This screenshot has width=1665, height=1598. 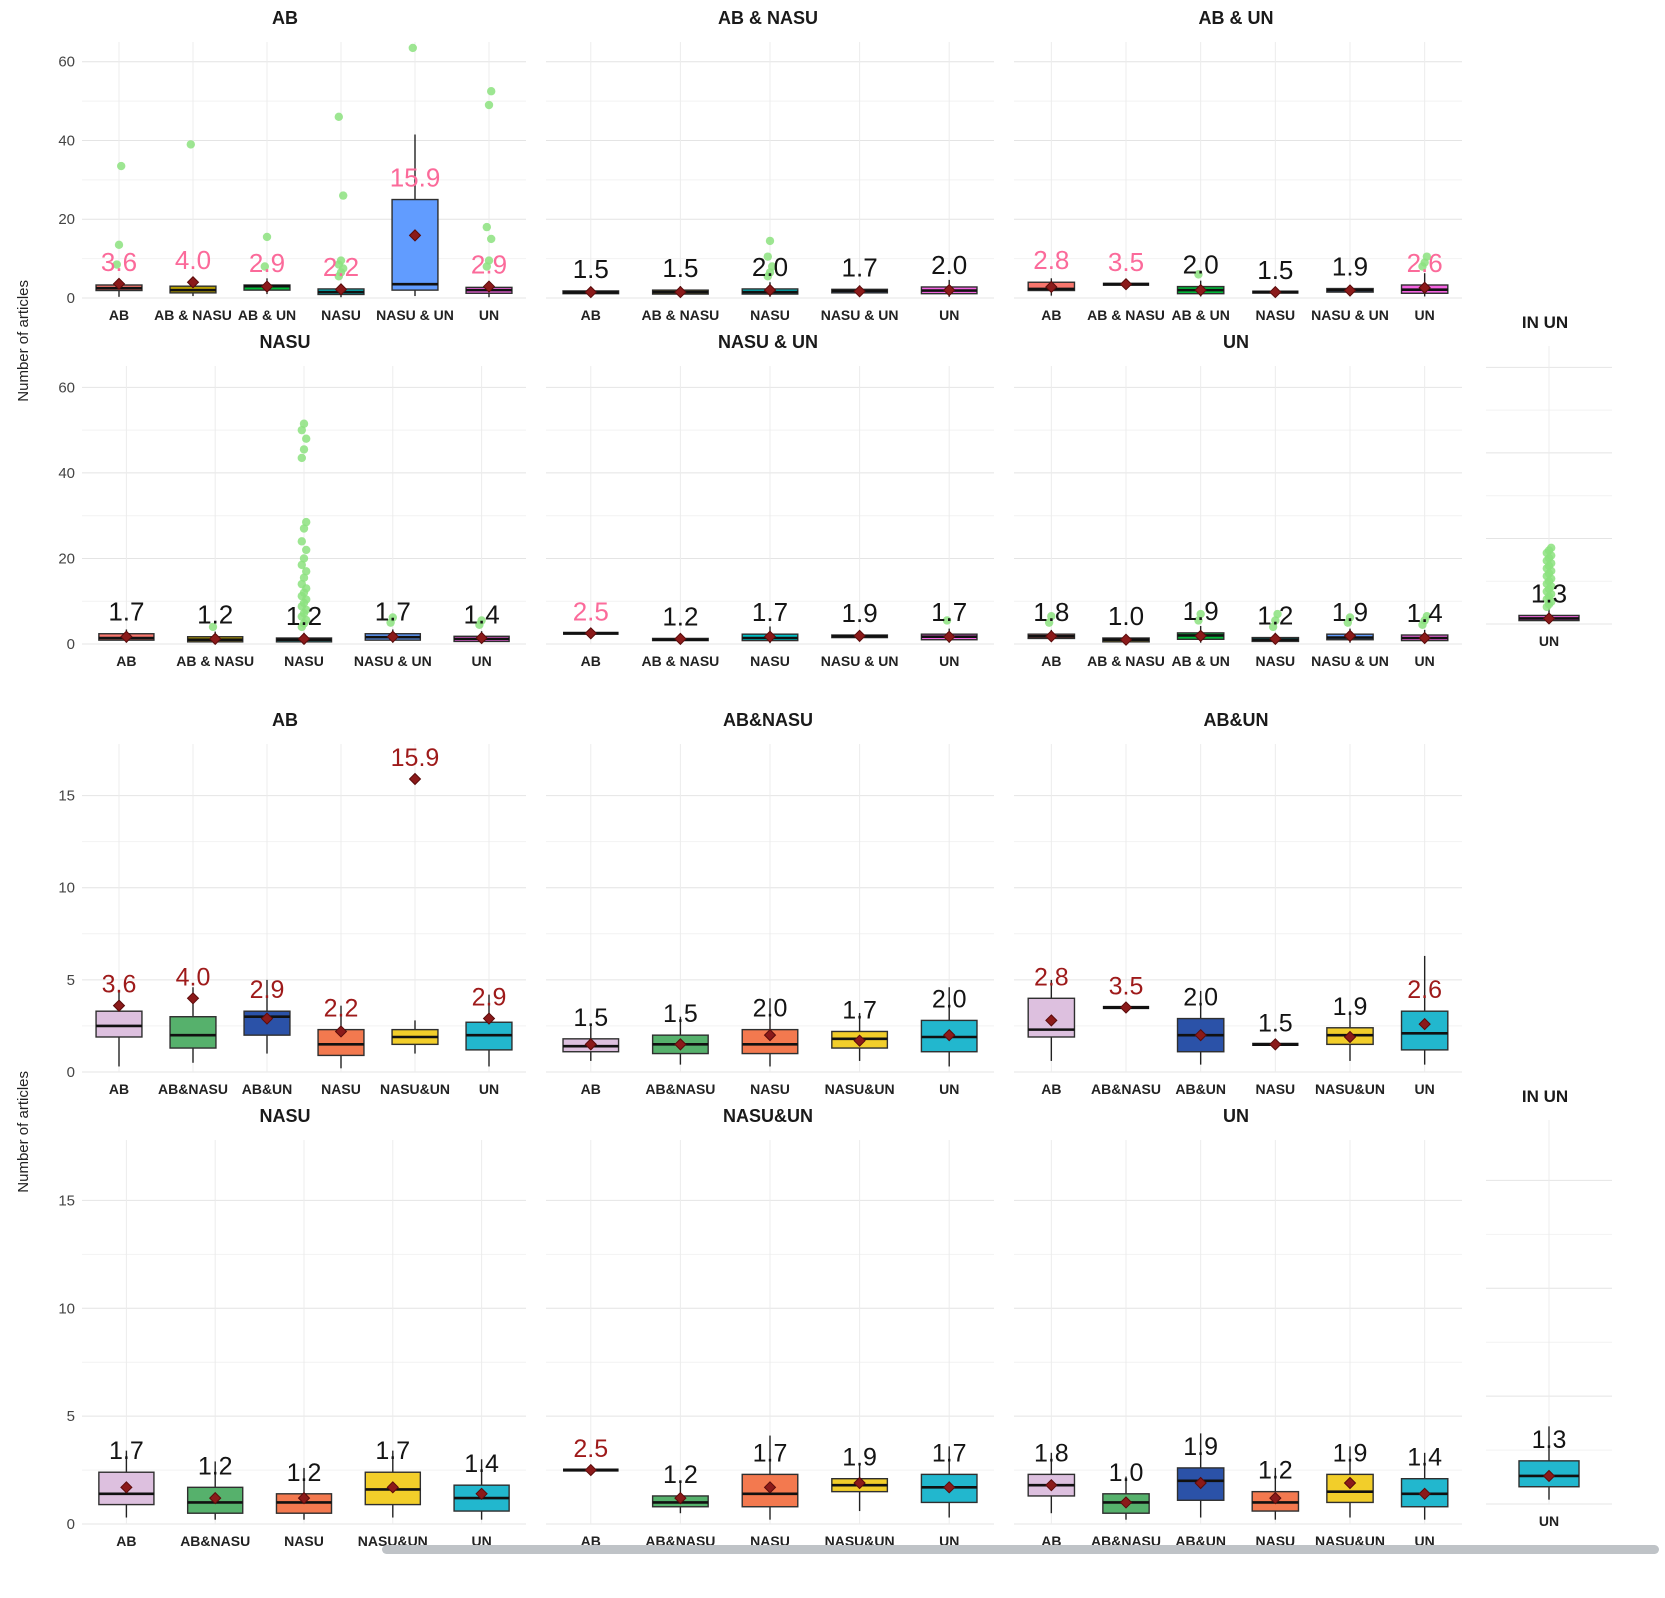 I want to click on mean-label: 1.9, so click(x=1350, y=267).